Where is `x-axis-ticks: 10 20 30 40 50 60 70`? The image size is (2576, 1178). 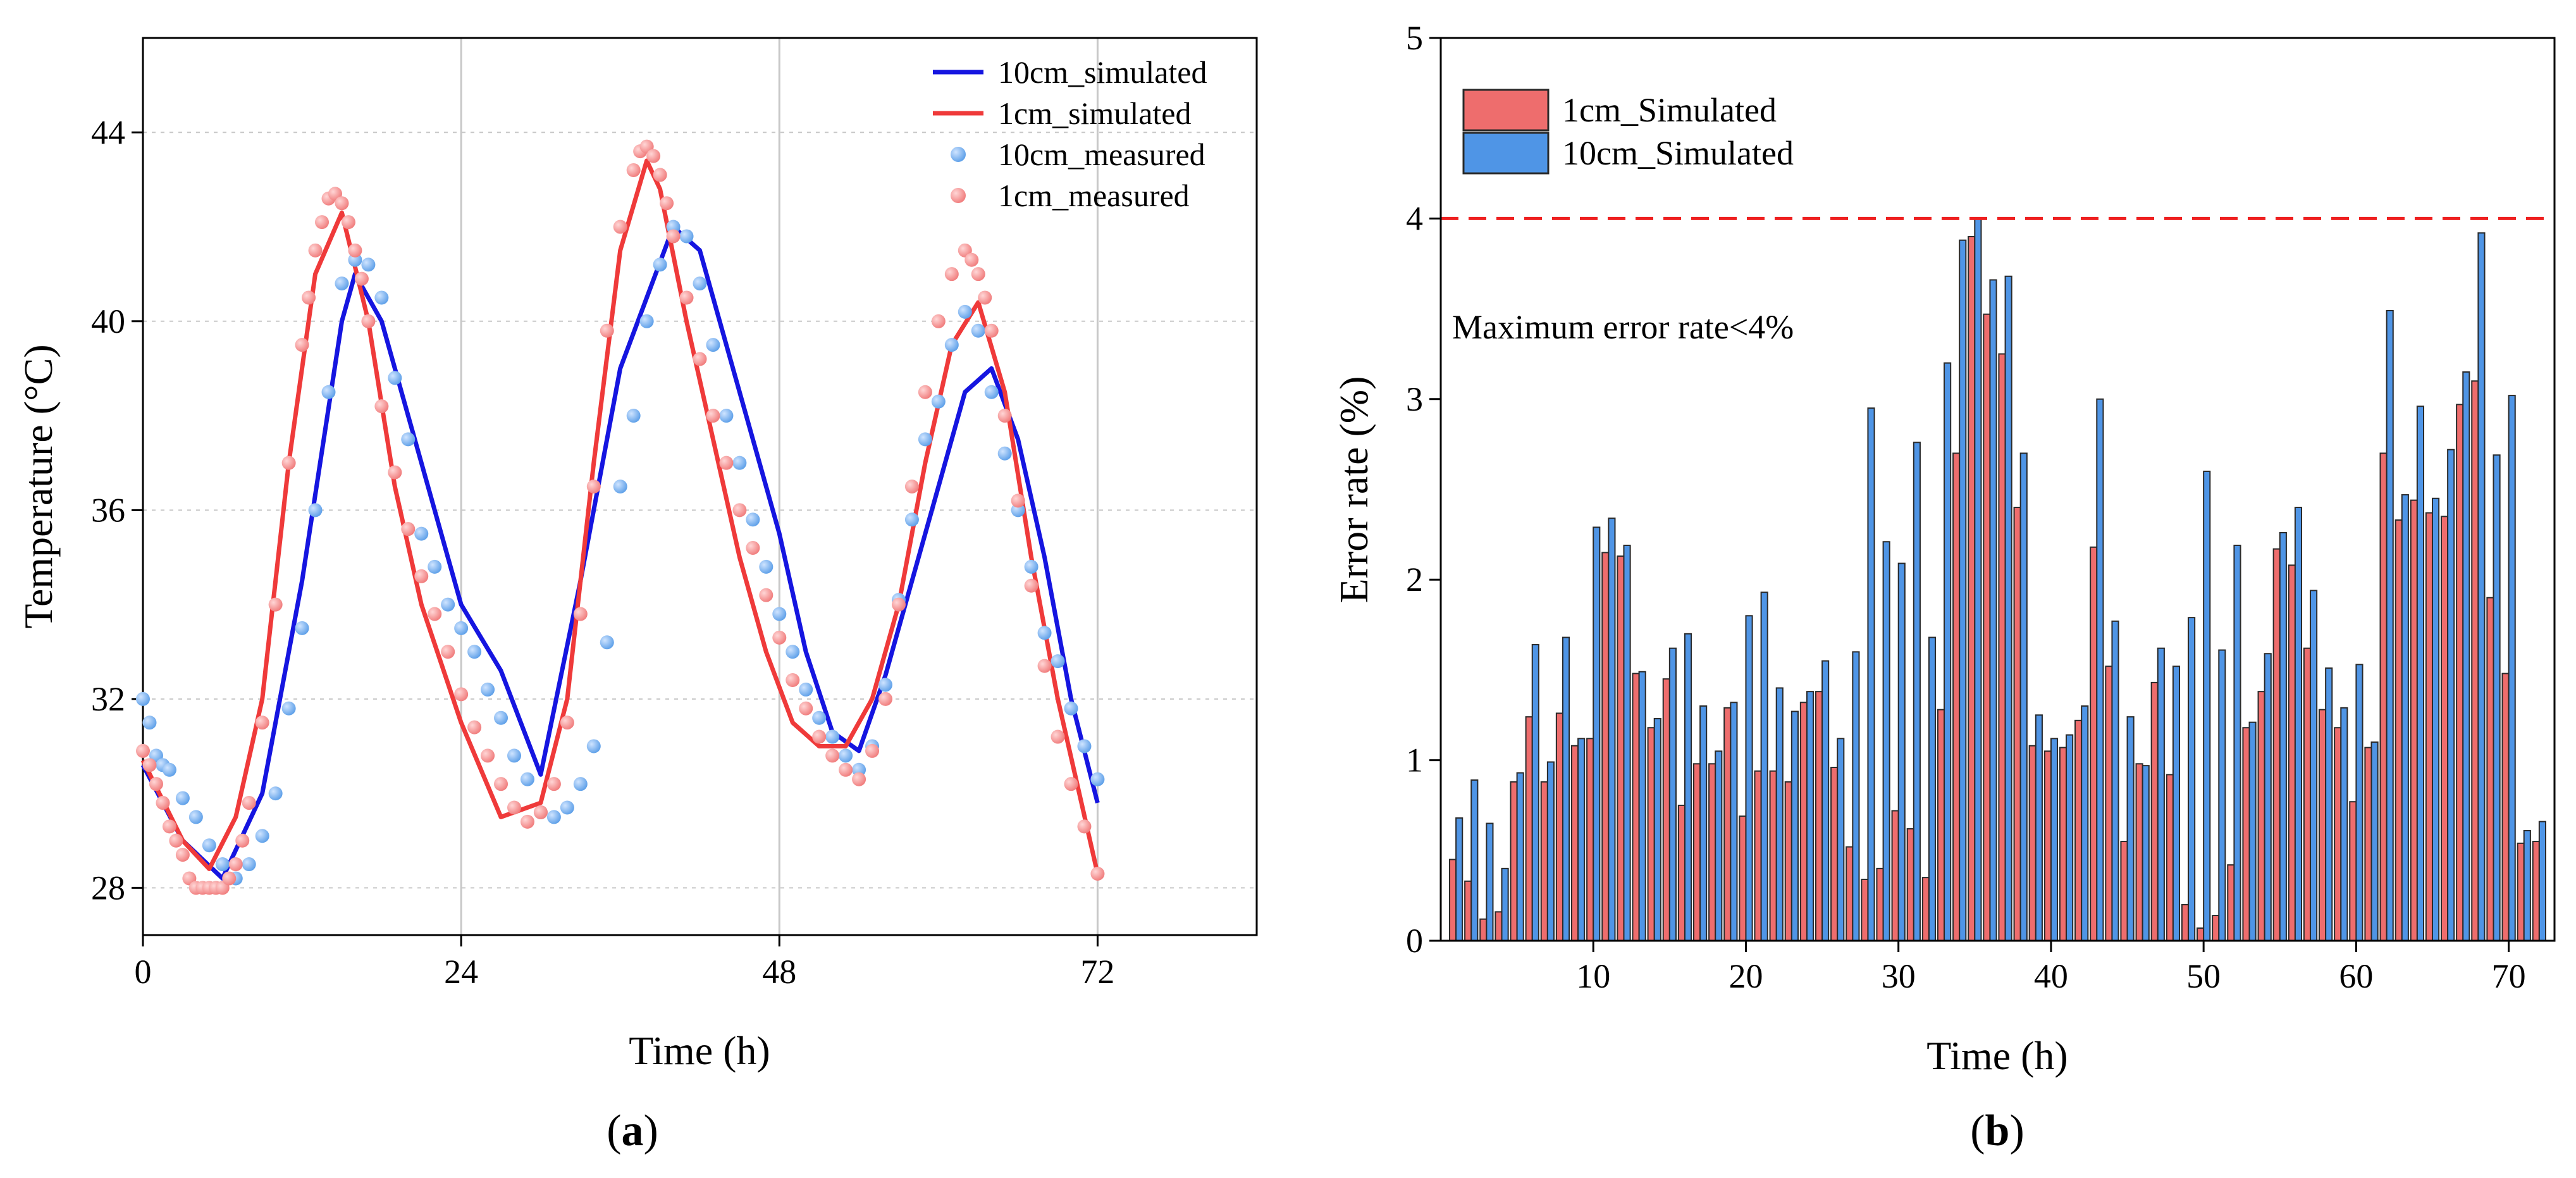
x-axis-ticks: 10 20 30 40 50 60 70 is located at coordinates (2051, 968).